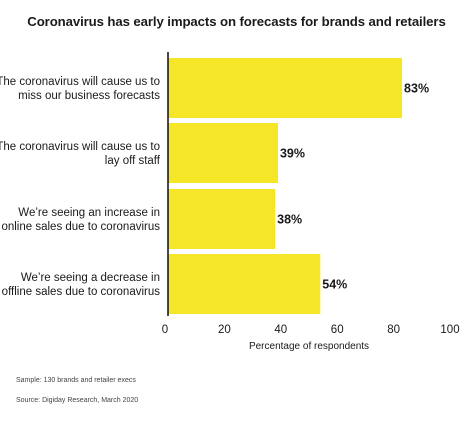 Image resolution: width=473 pixels, height=438 pixels. I want to click on value-label: 38%, so click(289, 220).